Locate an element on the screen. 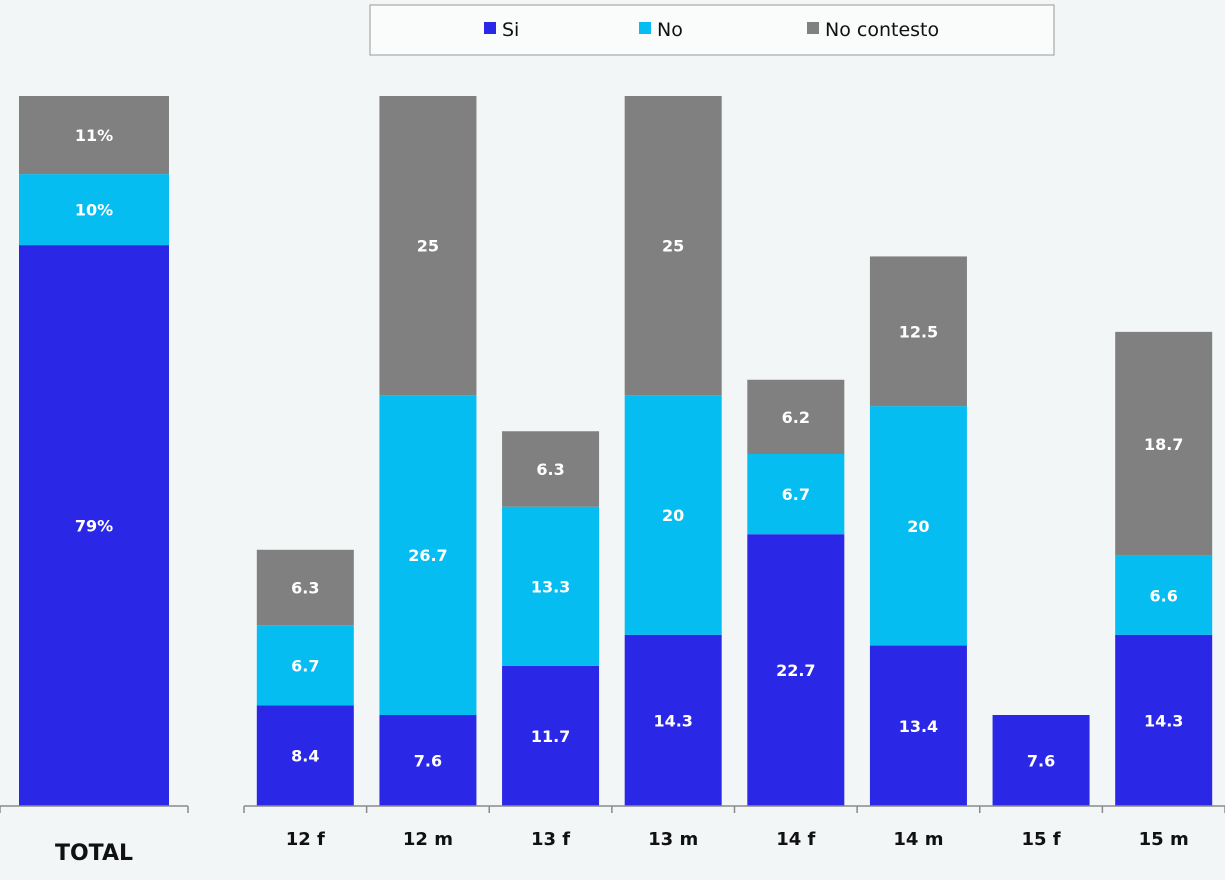 This screenshot has width=1225, height=880. data-label-12-f-no-contesto: 6.3 is located at coordinates (305, 587).